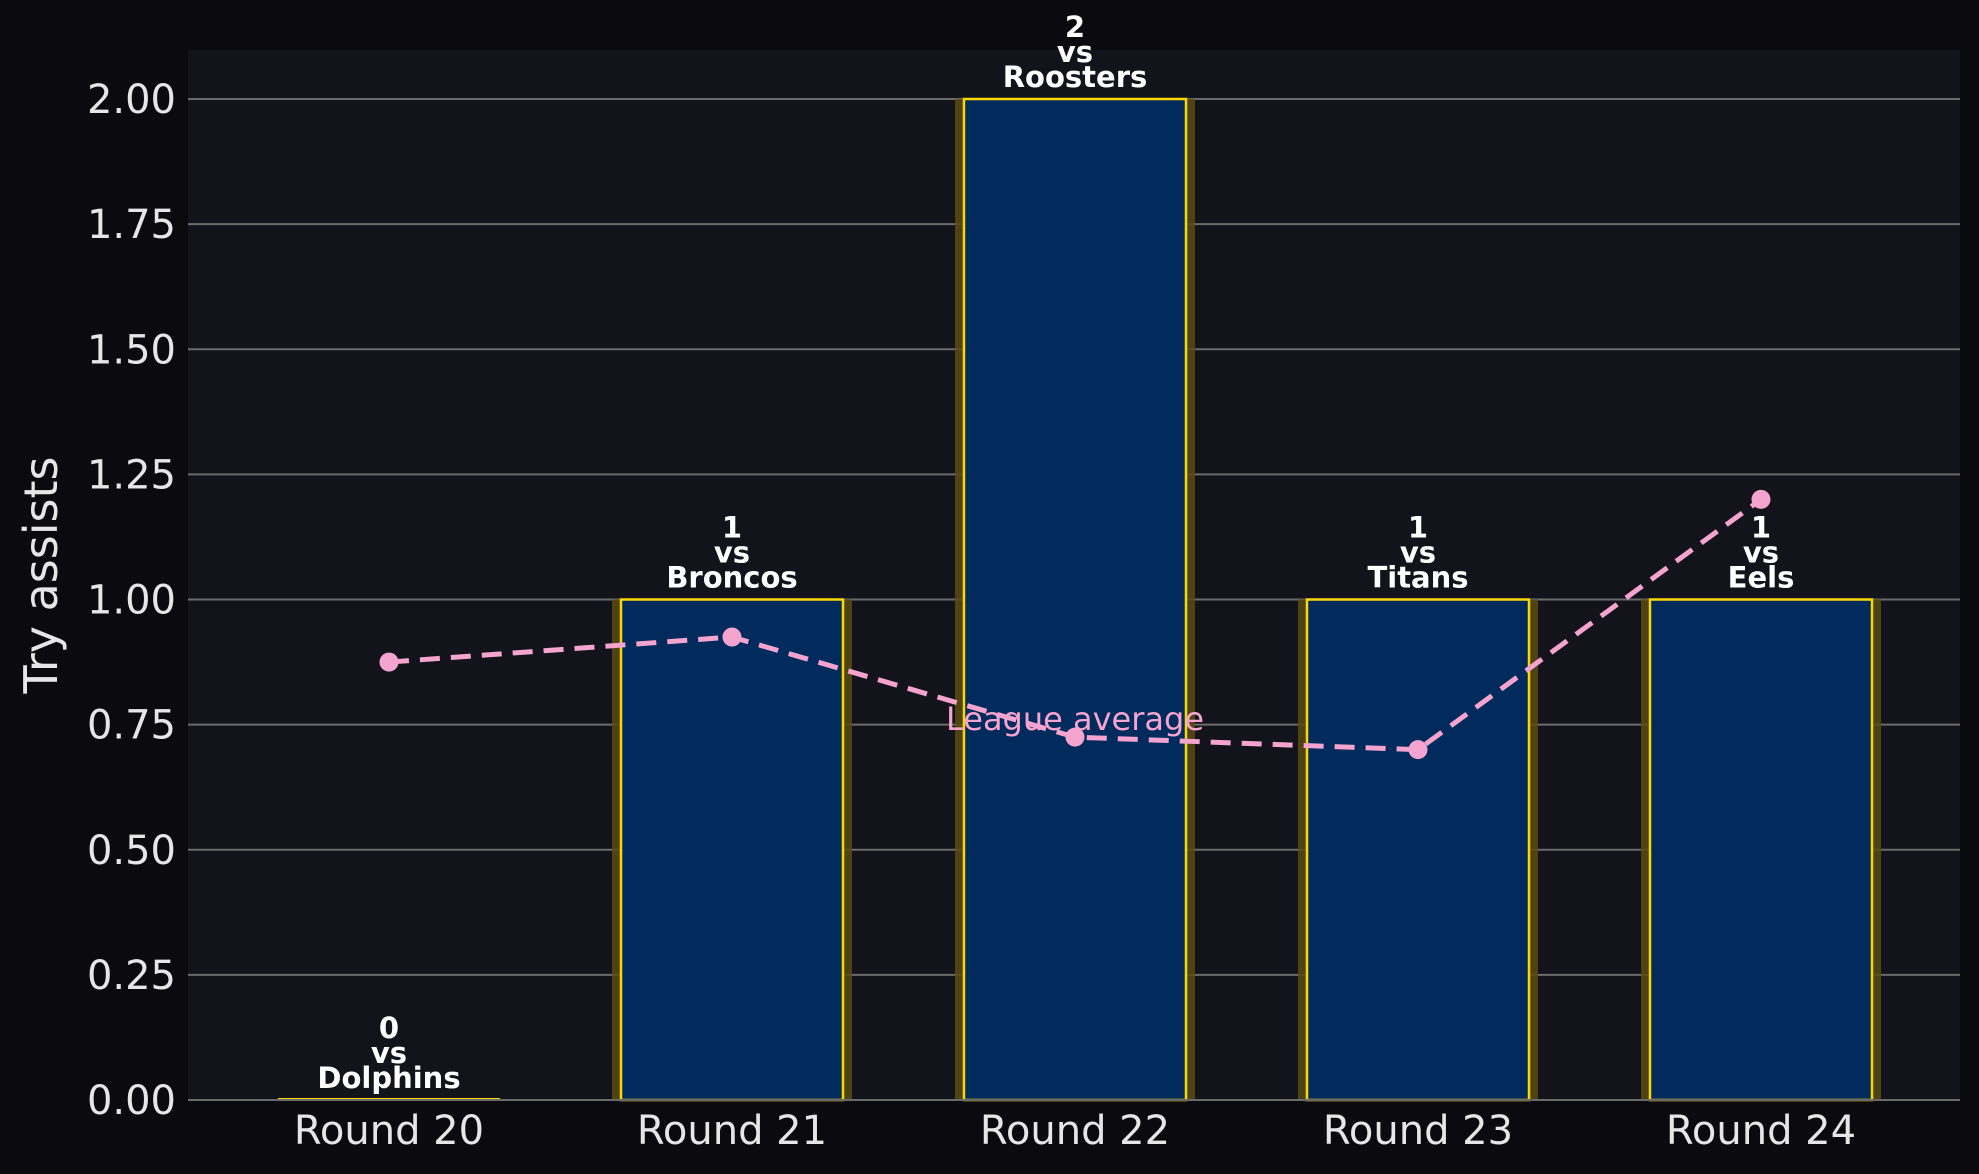 The image size is (1979, 1174). I want to click on y-tick-label: 1.75, so click(131, 225).